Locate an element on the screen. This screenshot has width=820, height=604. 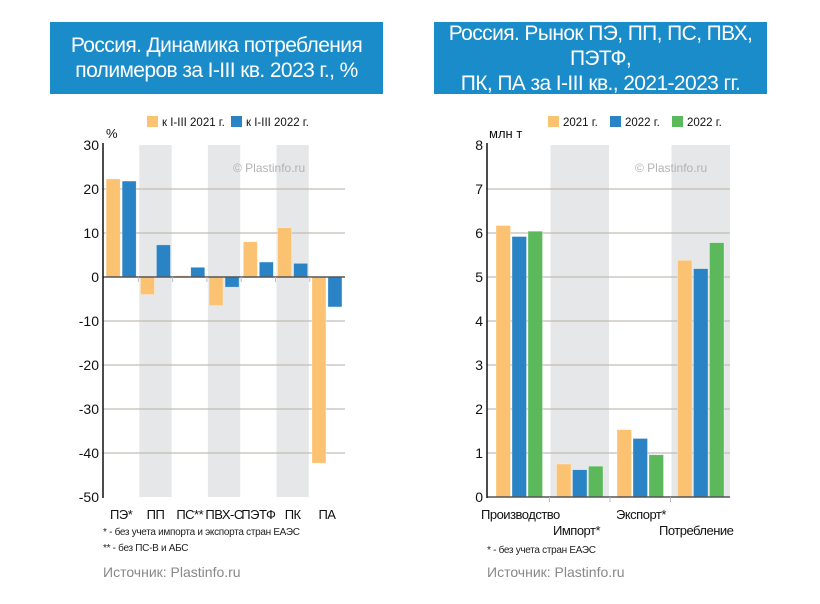
left-y-tick-label: -10 is located at coordinates (89, 321).